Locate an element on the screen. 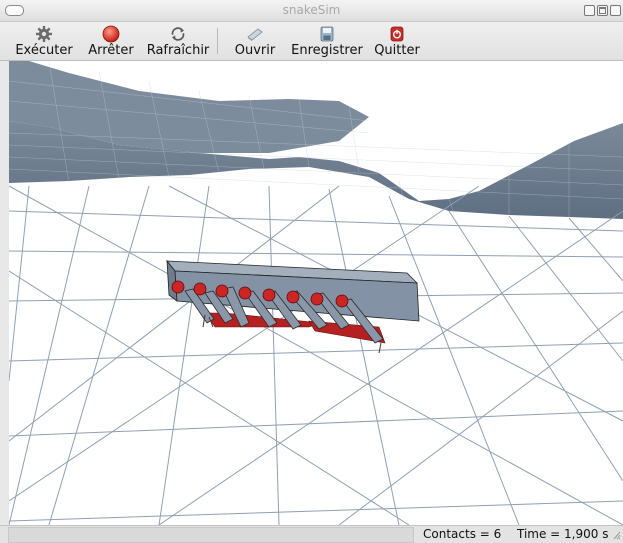 The height and width of the screenshot is (543, 623). close-button is located at coordinates (615, 10).